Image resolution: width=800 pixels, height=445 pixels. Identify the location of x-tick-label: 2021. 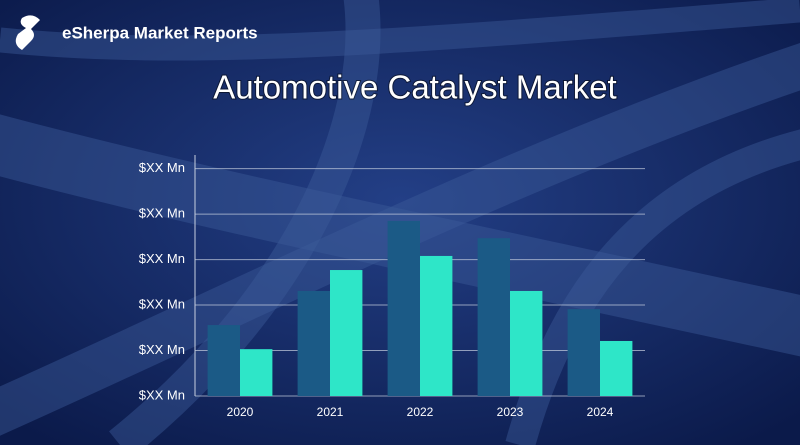
(330, 412).